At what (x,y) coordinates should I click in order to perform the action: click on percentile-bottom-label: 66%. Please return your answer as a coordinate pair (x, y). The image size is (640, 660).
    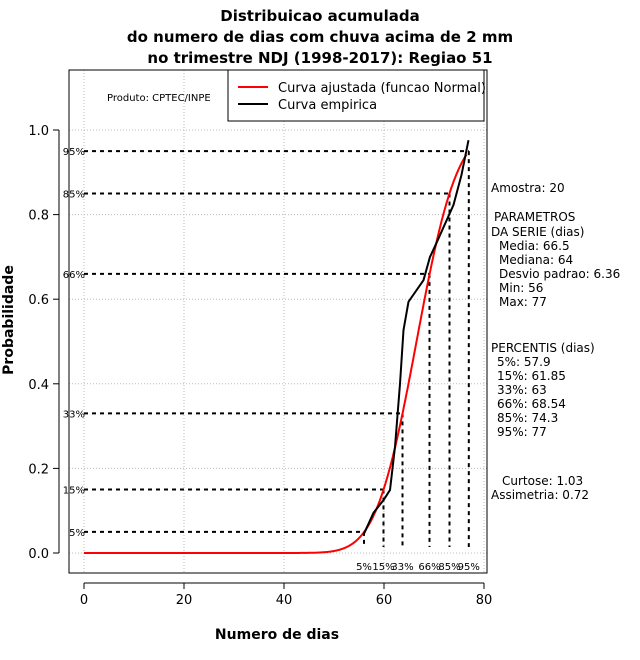
    Looking at the image, I should click on (429, 567).